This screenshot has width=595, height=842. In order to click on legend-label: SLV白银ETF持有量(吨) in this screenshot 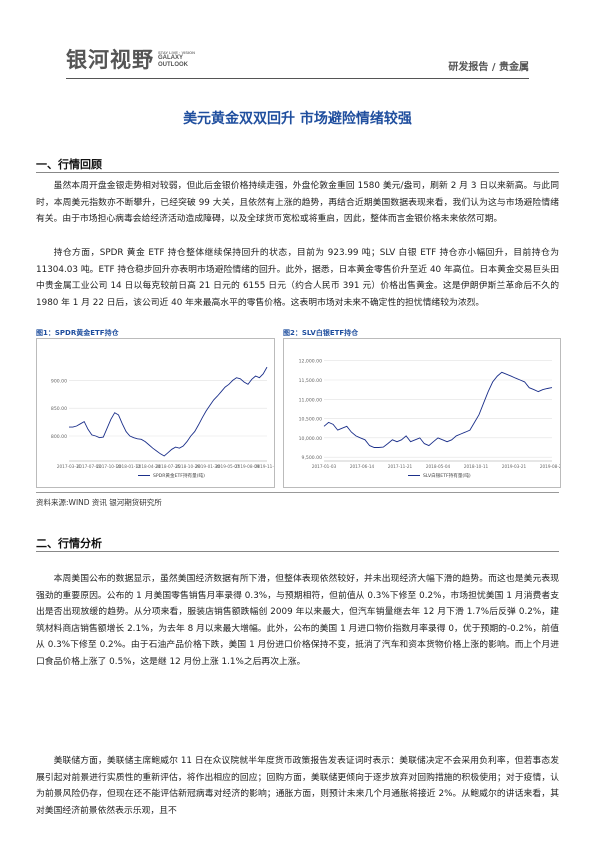, I will do `click(447, 475)`.